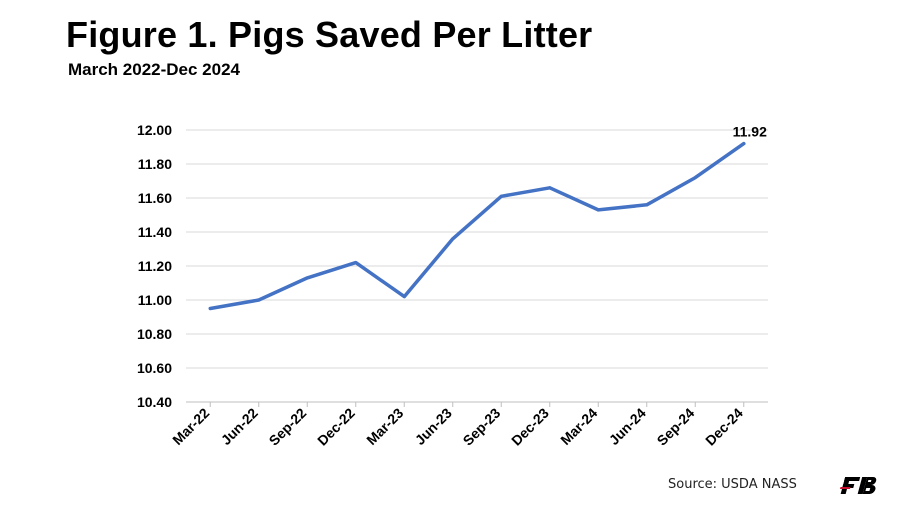 The width and height of the screenshot is (900, 506). What do you see at coordinates (154, 368) in the screenshot?
I see `y-tick-label: 10.60` at bounding box center [154, 368].